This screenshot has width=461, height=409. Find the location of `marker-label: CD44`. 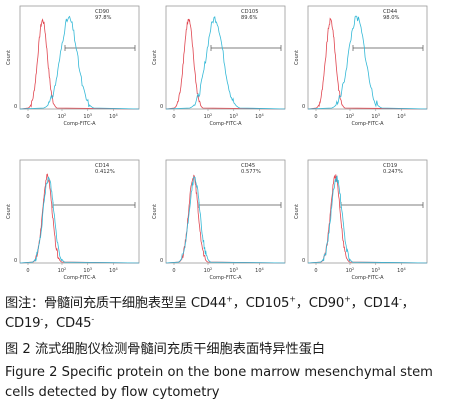

marker-label: CD44 is located at coordinates (390, 12).